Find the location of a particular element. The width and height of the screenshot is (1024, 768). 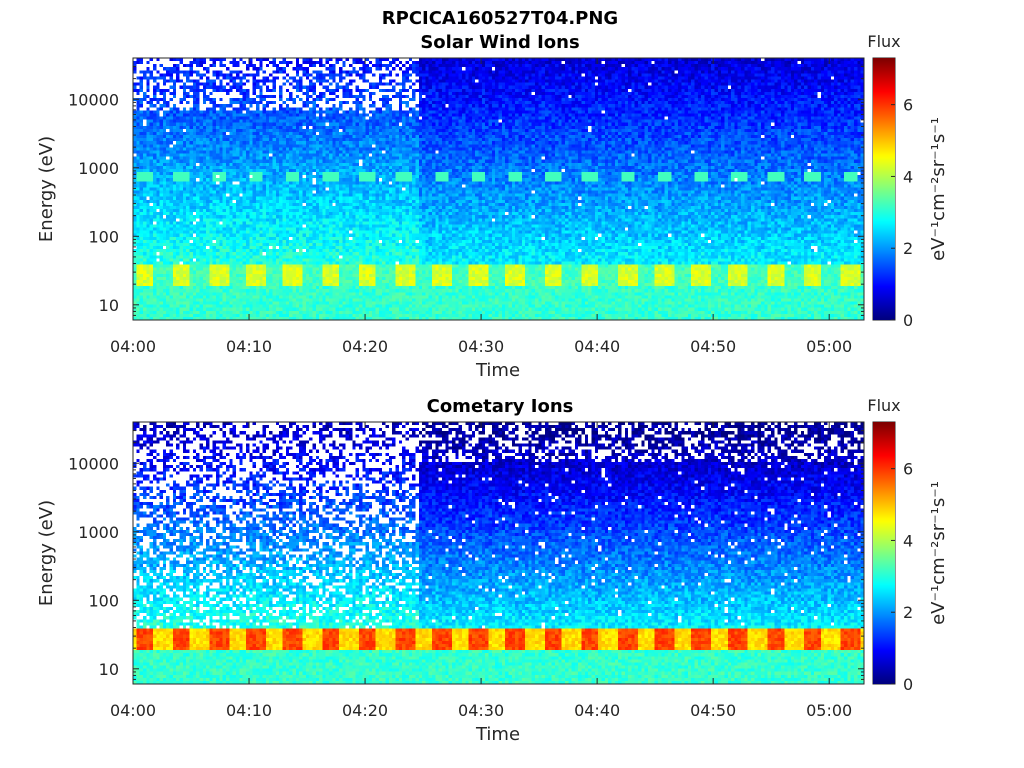

x-axis-label-cometary: Time is located at coordinates (497, 734).